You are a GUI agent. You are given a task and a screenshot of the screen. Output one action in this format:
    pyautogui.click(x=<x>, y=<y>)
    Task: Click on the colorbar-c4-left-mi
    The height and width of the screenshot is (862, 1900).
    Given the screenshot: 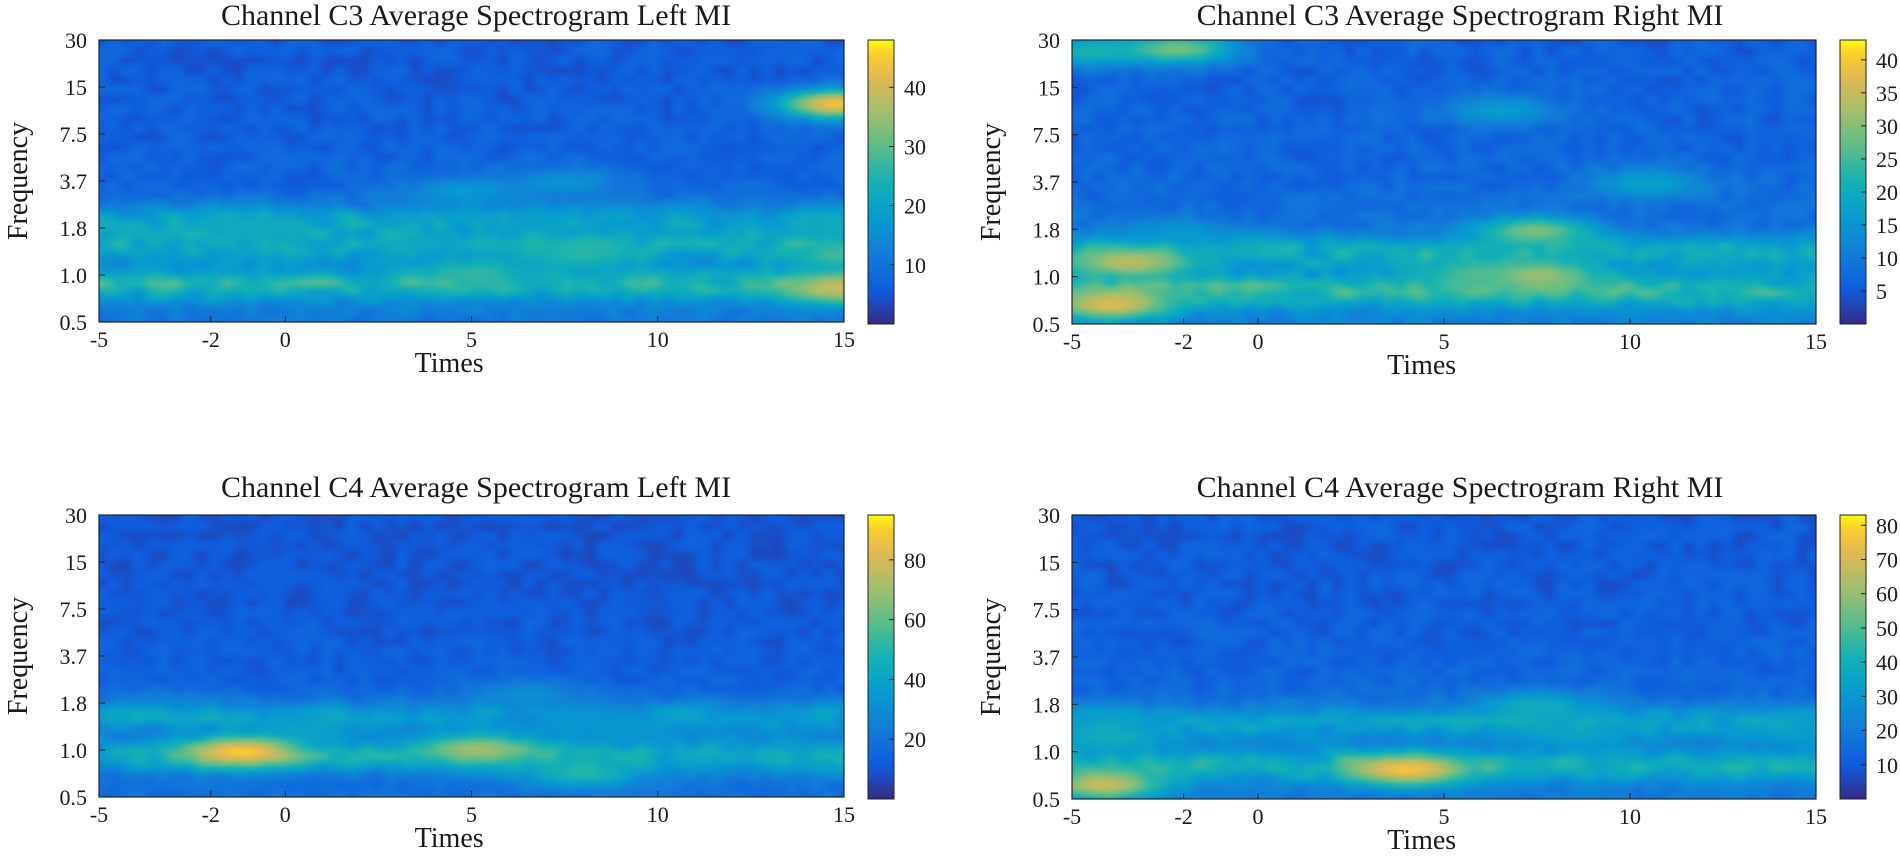 What is the action you would take?
    pyautogui.click(x=881, y=657)
    